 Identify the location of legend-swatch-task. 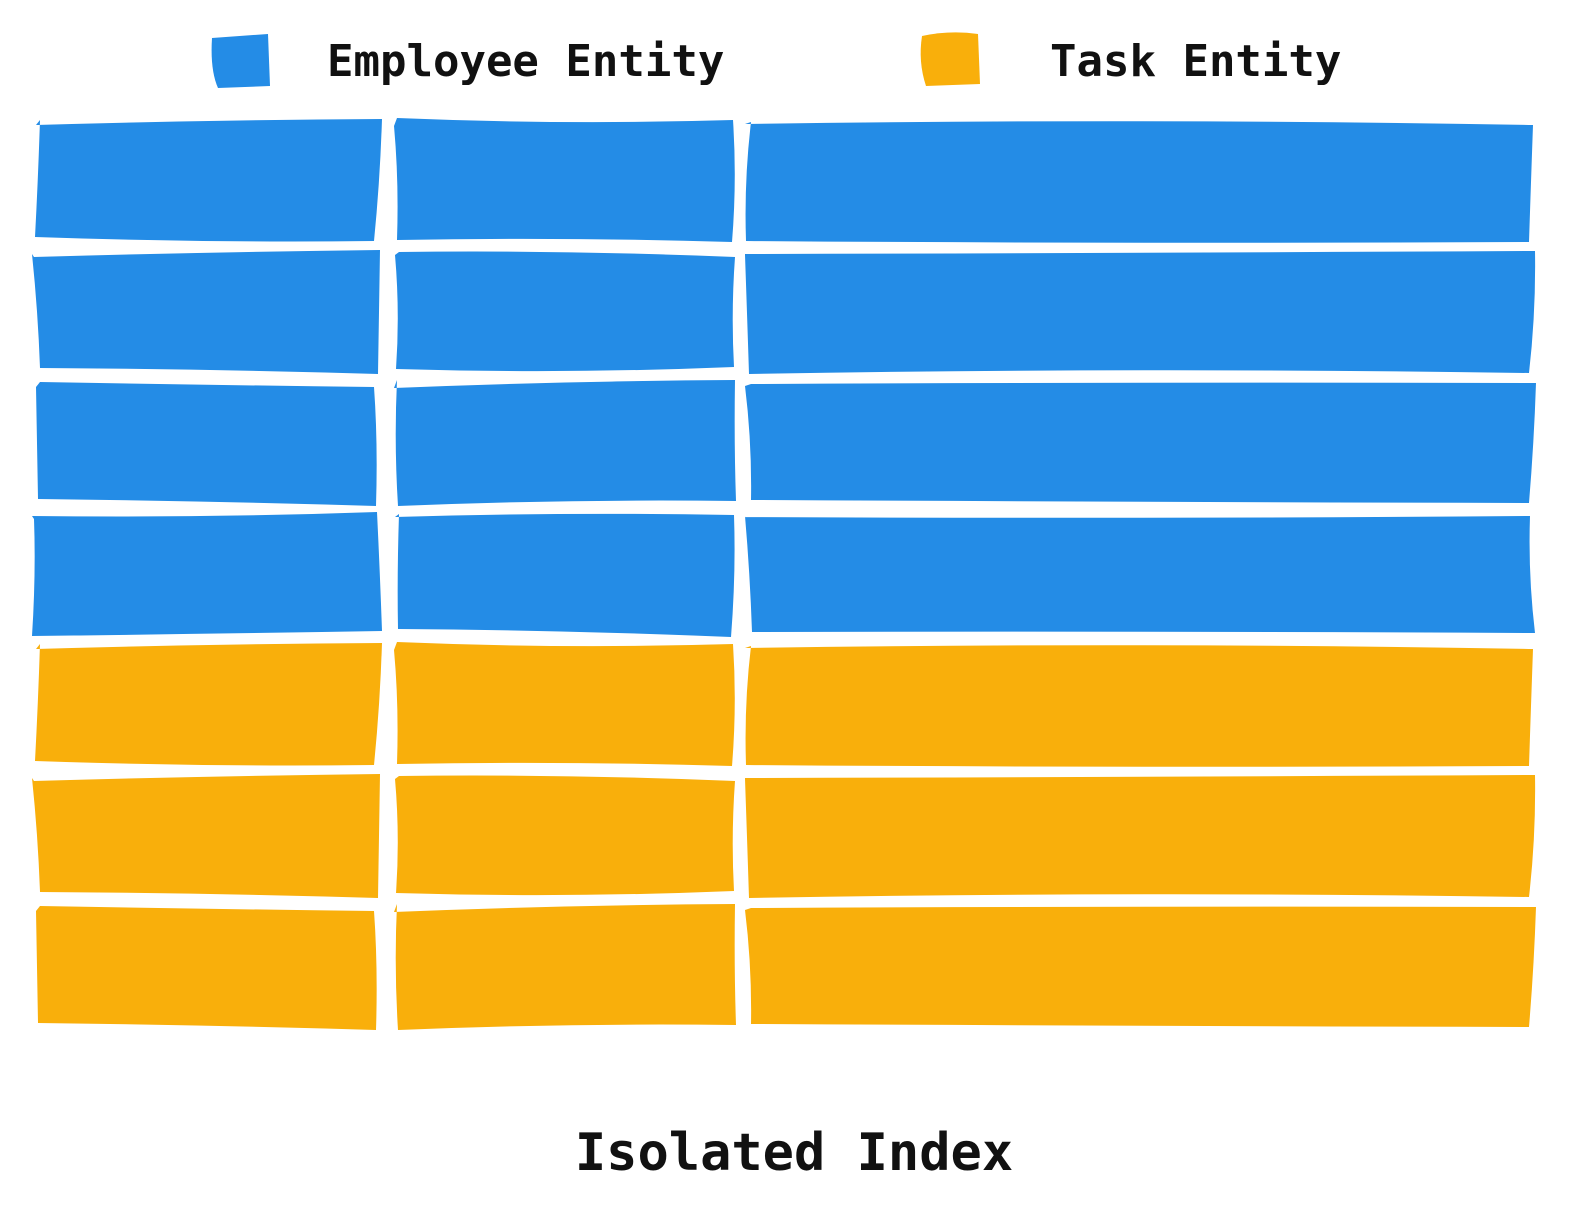
(950, 59).